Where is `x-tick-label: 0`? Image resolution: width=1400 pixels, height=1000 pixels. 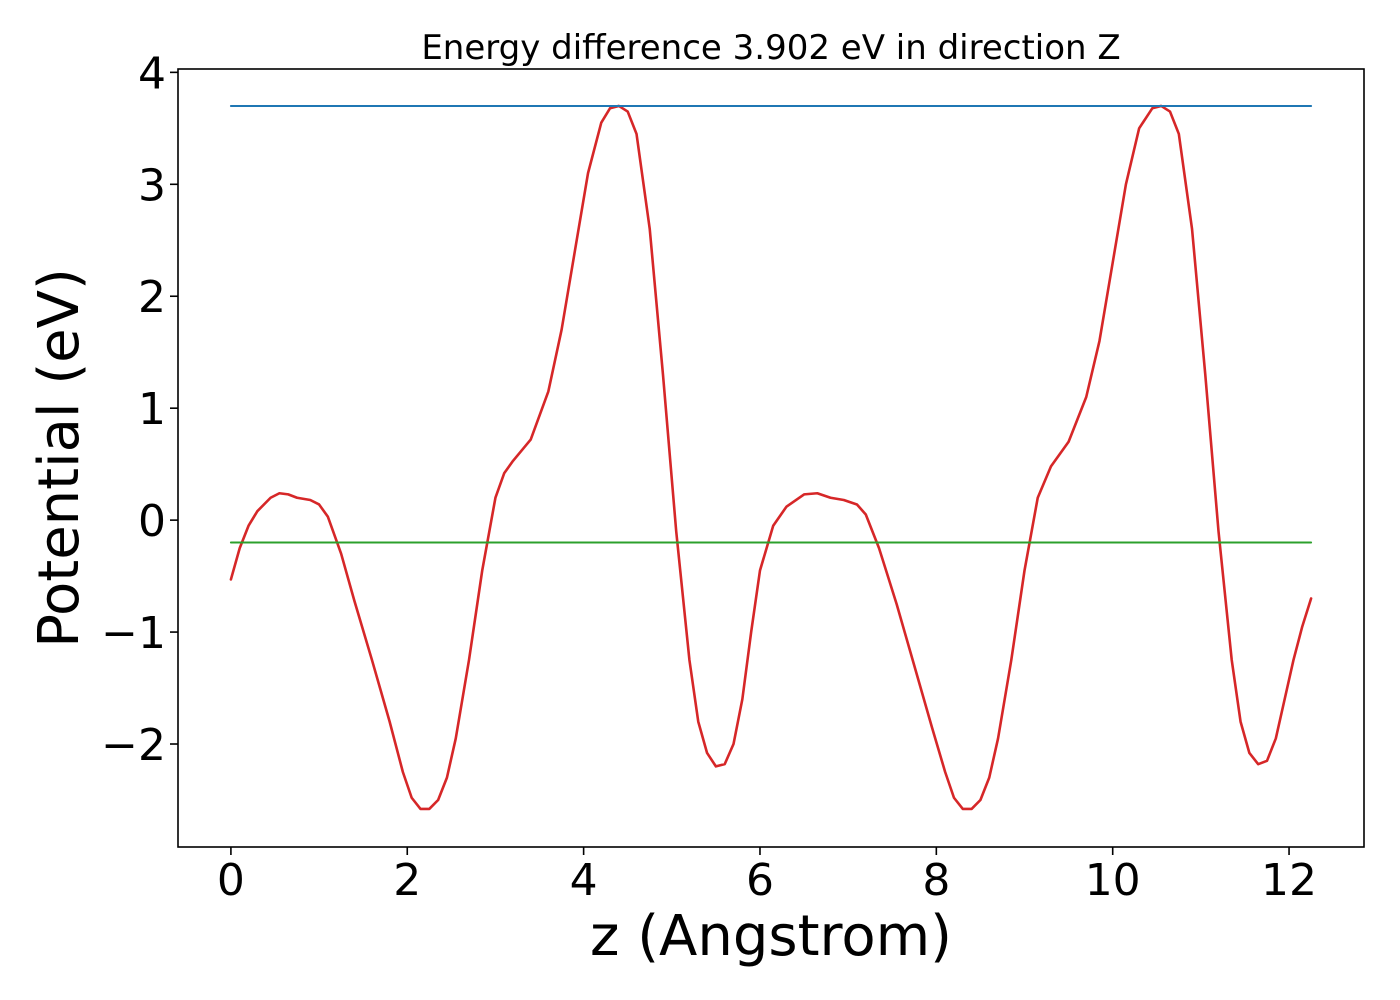 x-tick-label: 0 is located at coordinates (231, 880).